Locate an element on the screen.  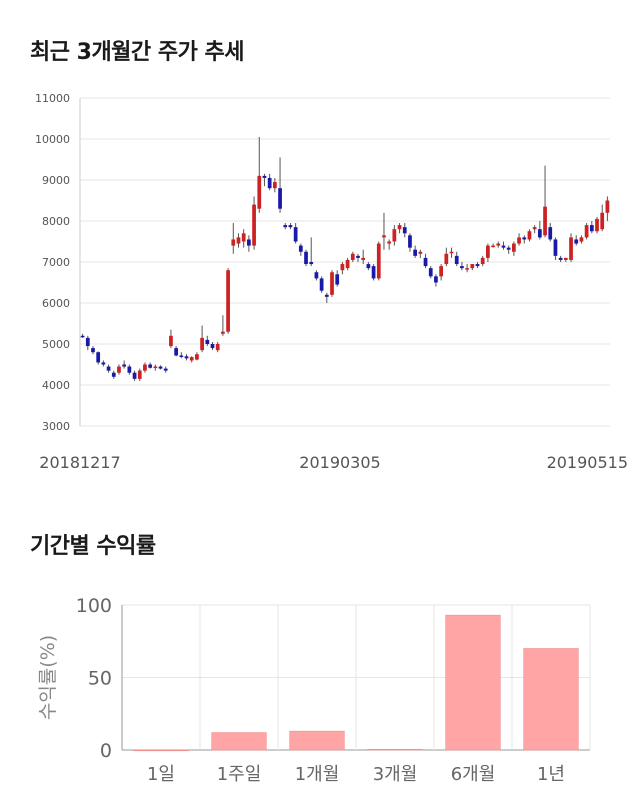
returns-y-ticks: 0 50 100 is located at coordinates (94, 678).